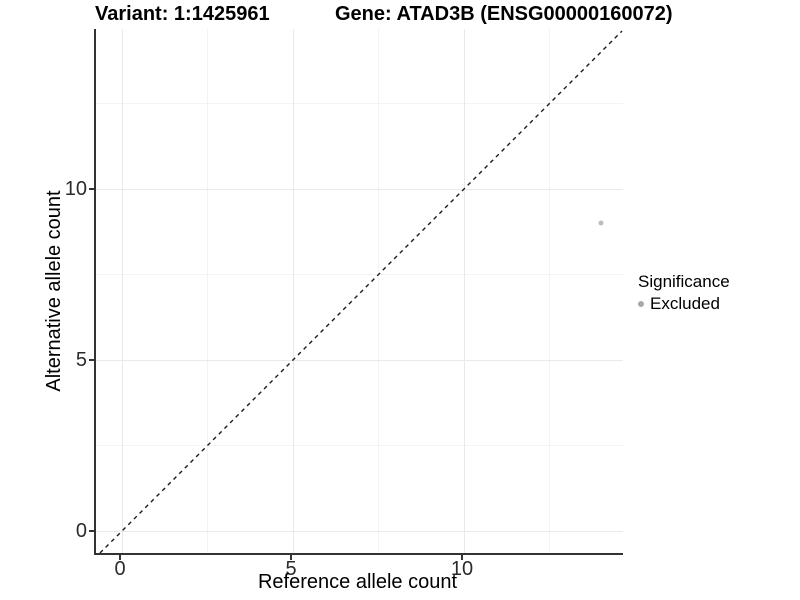 This screenshot has height=600, width=800. I want to click on scatter-point-excluded, so click(601, 223).